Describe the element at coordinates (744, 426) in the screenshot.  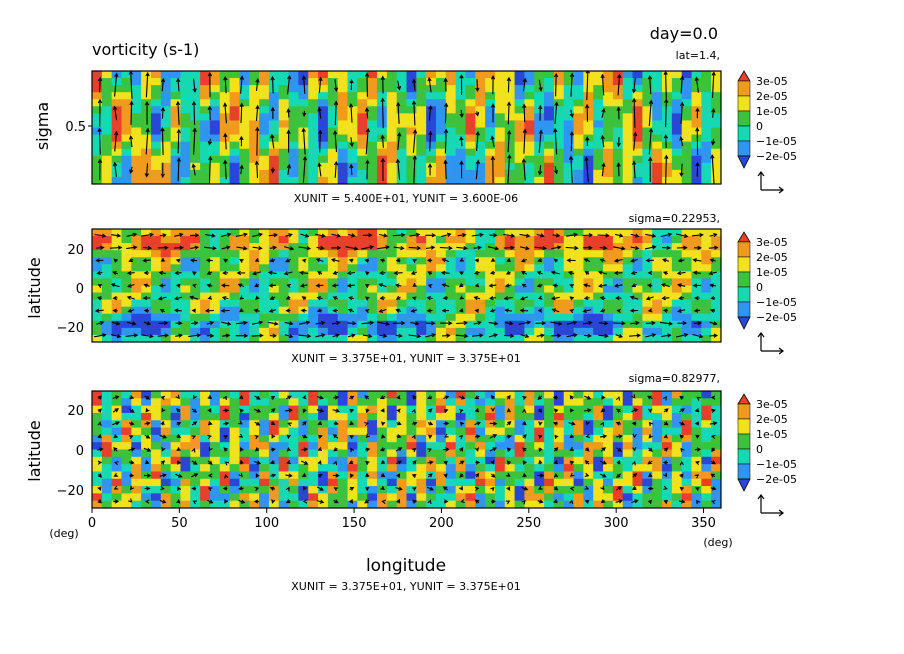
I see `colorbar-segment` at that location.